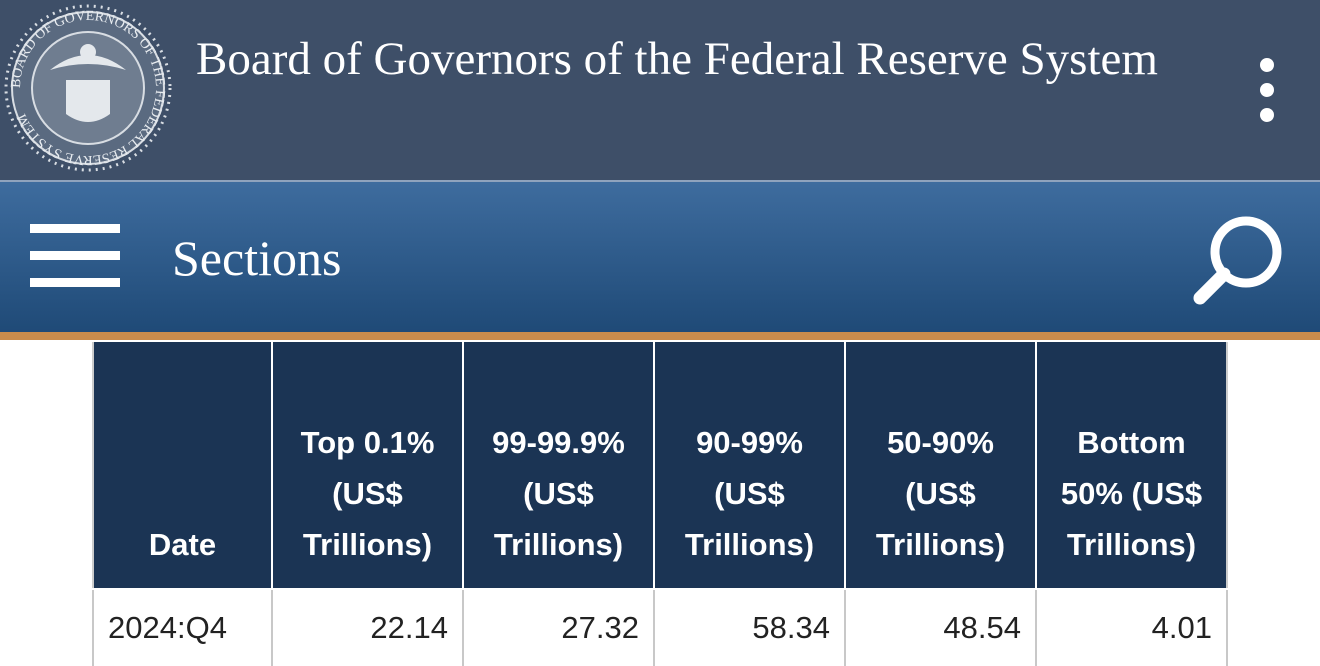  I want to click on table-cell: 4.01, so click(1131, 627).